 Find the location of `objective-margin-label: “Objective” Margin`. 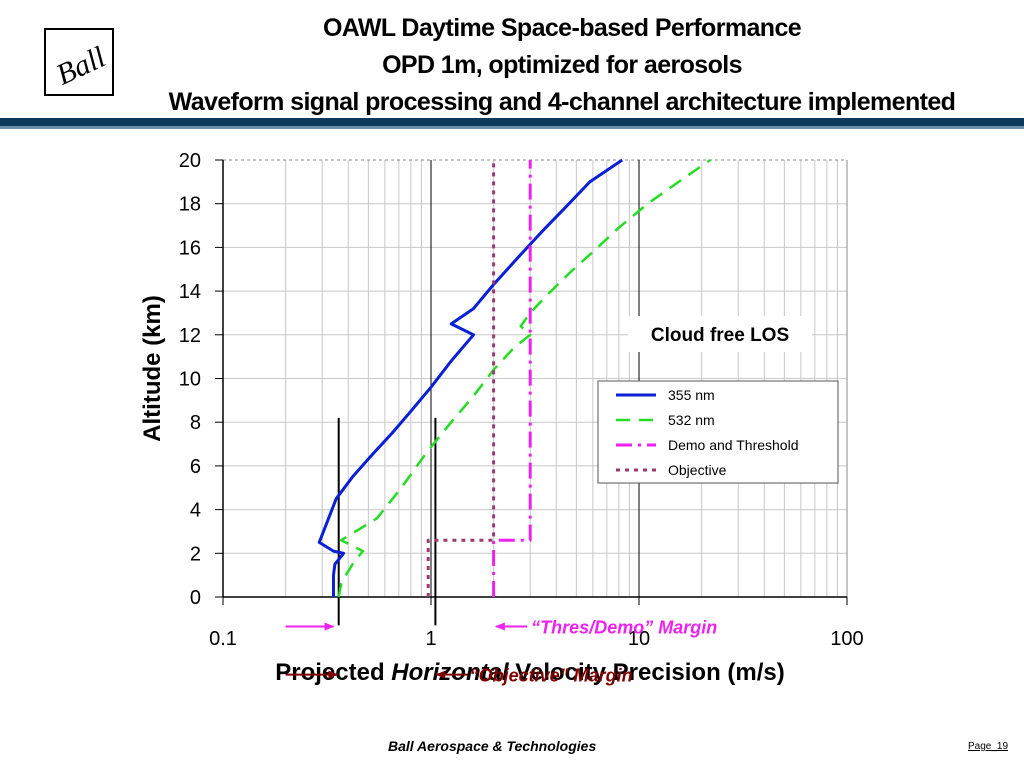

objective-margin-label: “Objective” Margin is located at coordinates (551, 676).